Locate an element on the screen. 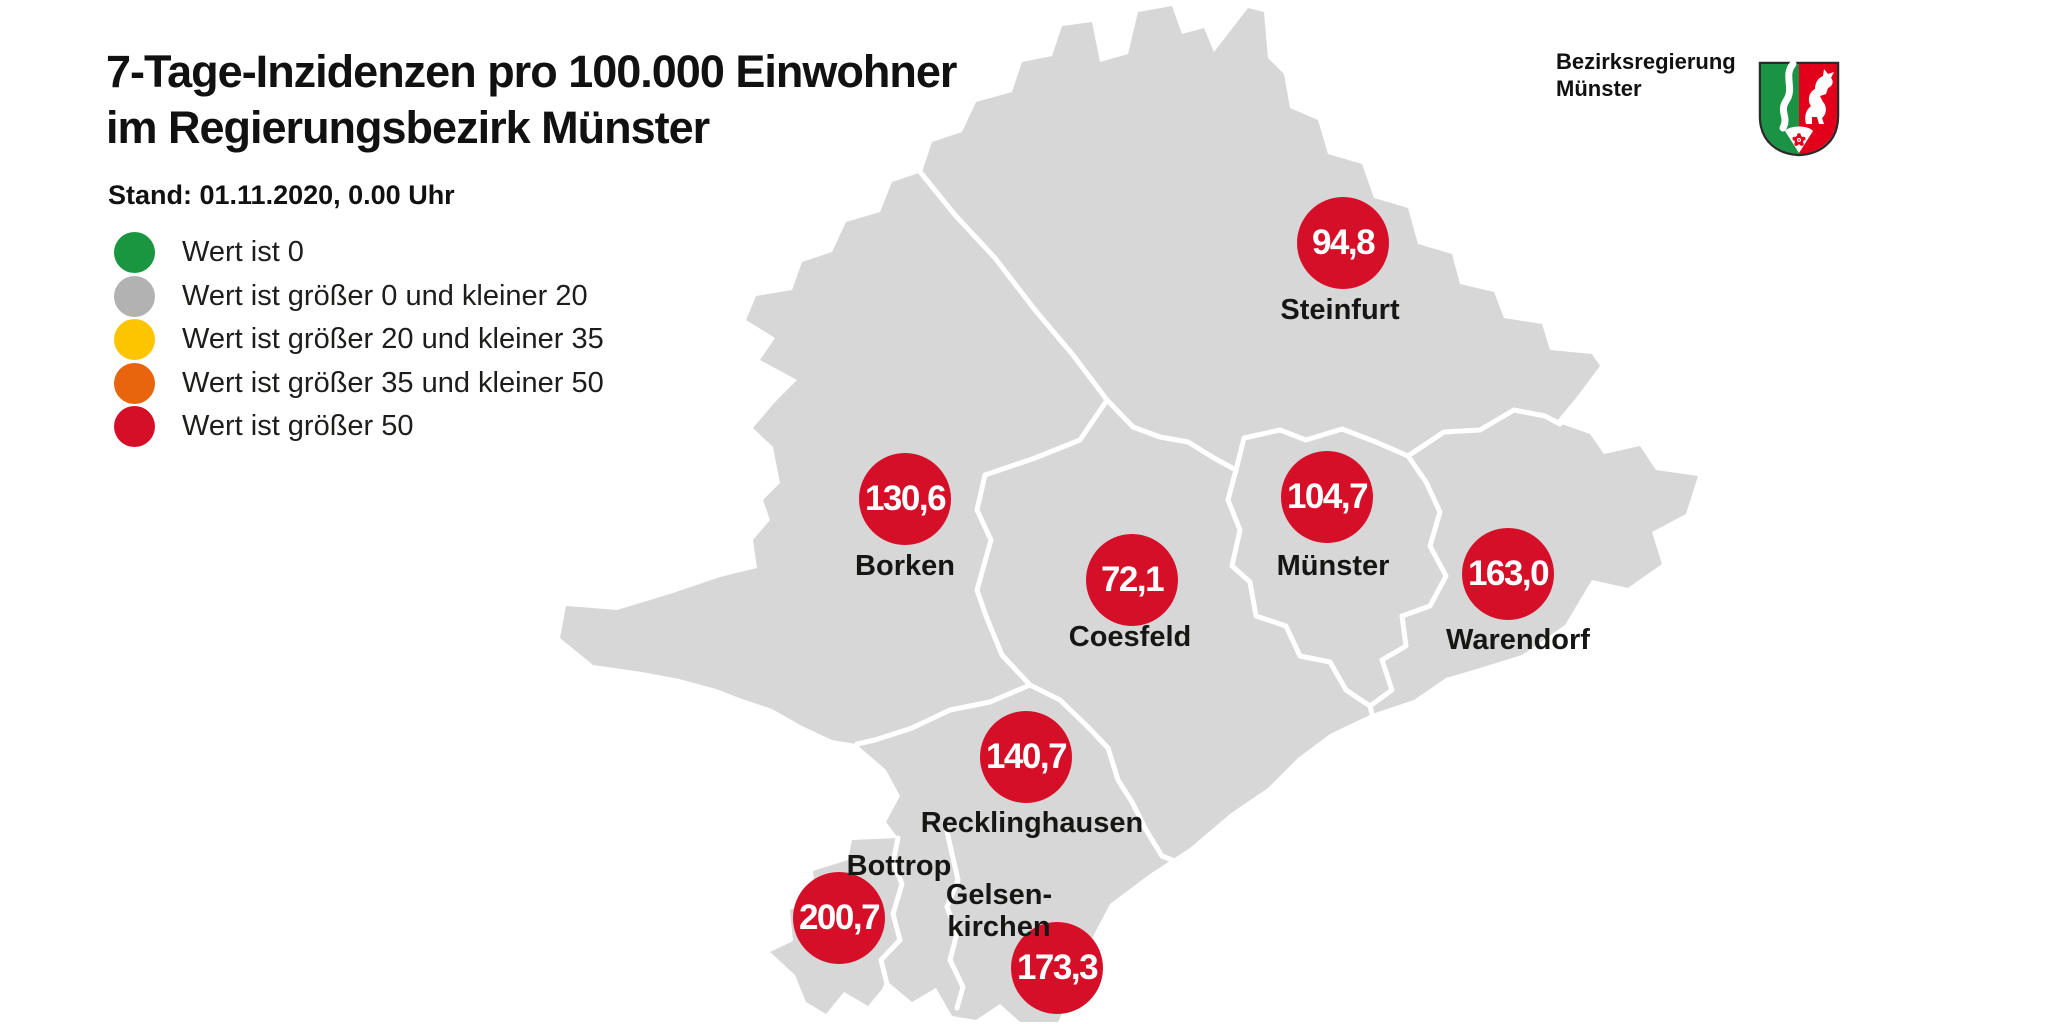 This screenshot has height=1024, width=2048. nrw-coat-of-arms-icon is located at coordinates (1799, 108).